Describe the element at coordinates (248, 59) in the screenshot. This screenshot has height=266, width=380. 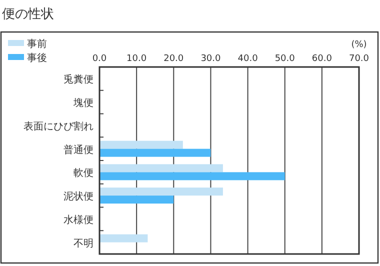
I see `x-tick-label: 40.0` at that location.